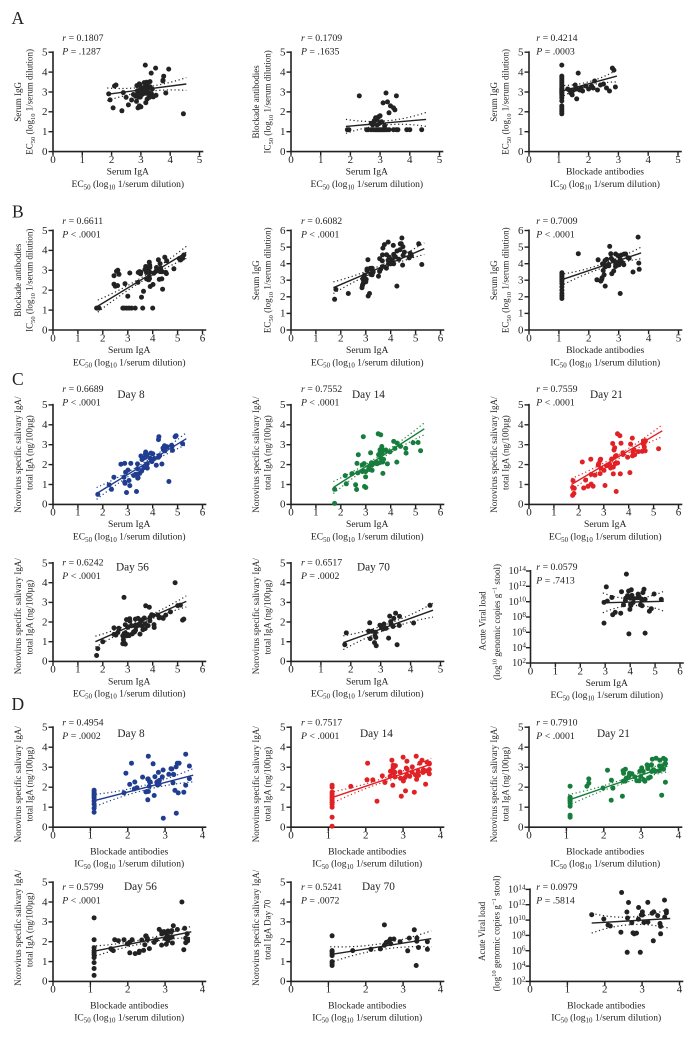  Describe the element at coordinates (367, 865) in the screenshot. I see `svg-text:IC50​ (log10​ 1/serum dilution: IC50​ (log10​ 1/serum dilution)` at that location.